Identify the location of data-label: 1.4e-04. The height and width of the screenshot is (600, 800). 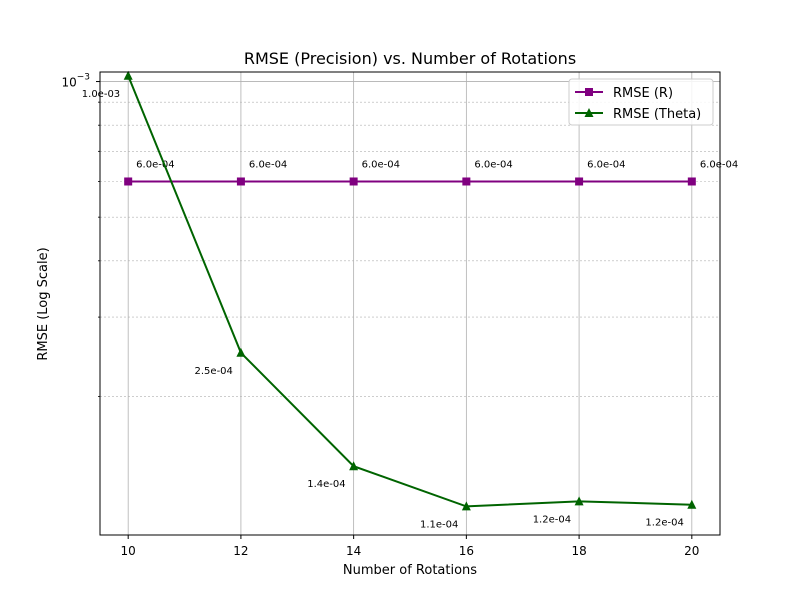
(326, 484).